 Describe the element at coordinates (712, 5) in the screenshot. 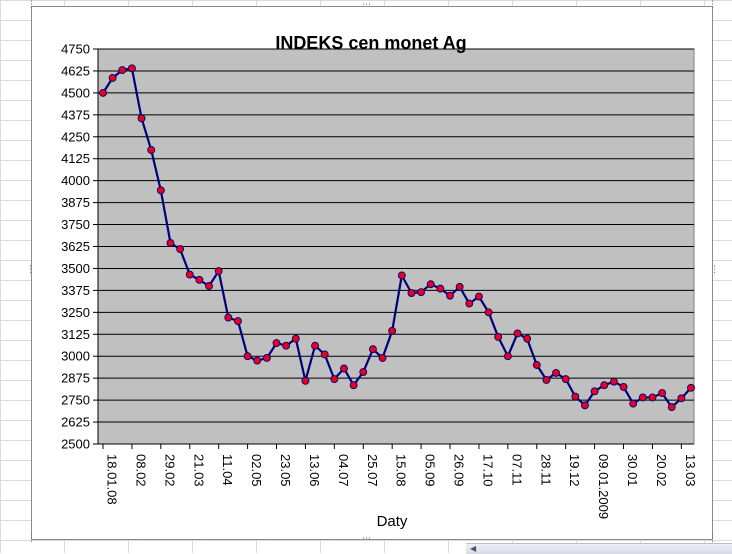

I see `resize-handle-top-right: ⋮` at that location.